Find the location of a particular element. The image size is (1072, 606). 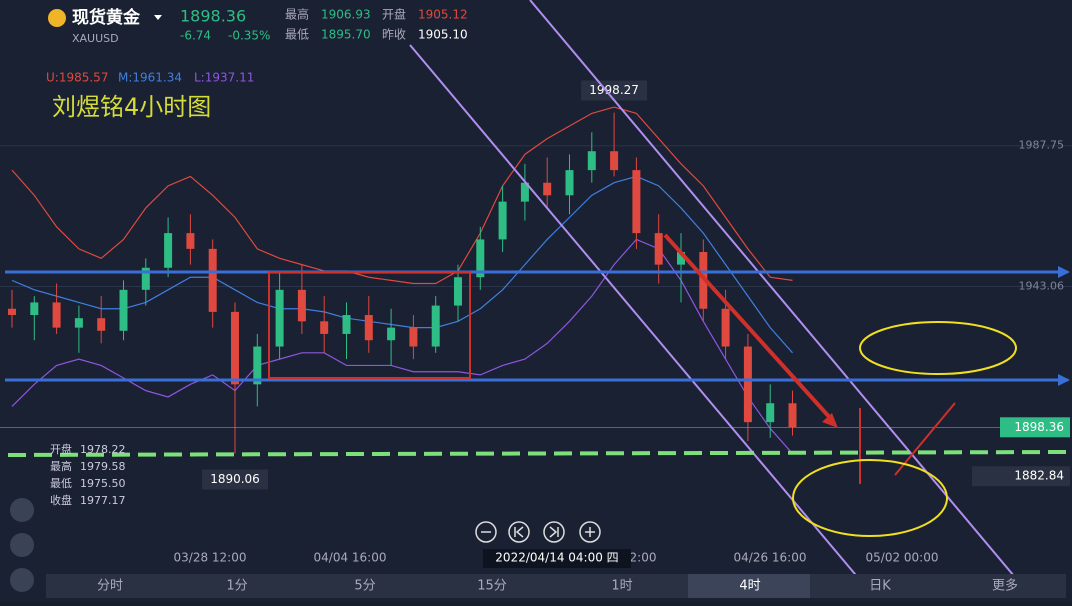

x-tick-label: 04/26 16:00 is located at coordinates (770, 558).